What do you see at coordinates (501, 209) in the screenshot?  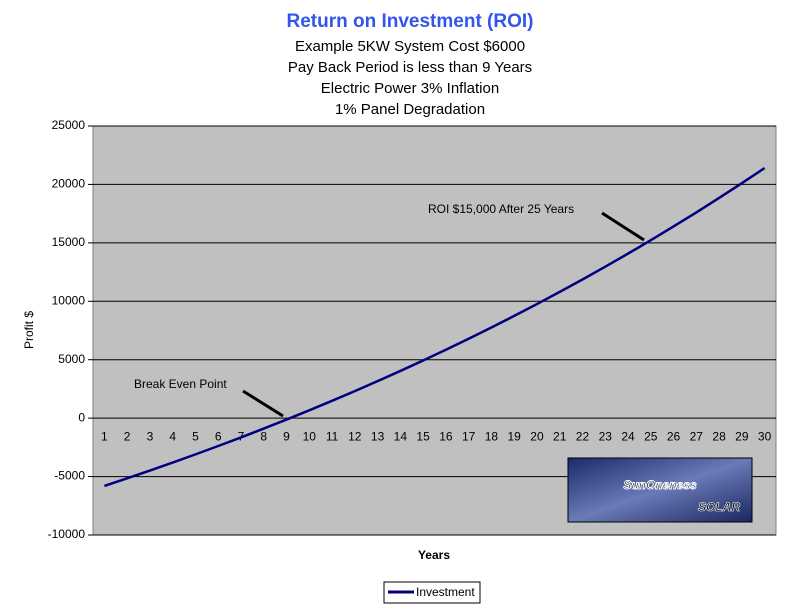 I see `annotation: ROI $15,000 After 25 Years` at bounding box center [501, 209].